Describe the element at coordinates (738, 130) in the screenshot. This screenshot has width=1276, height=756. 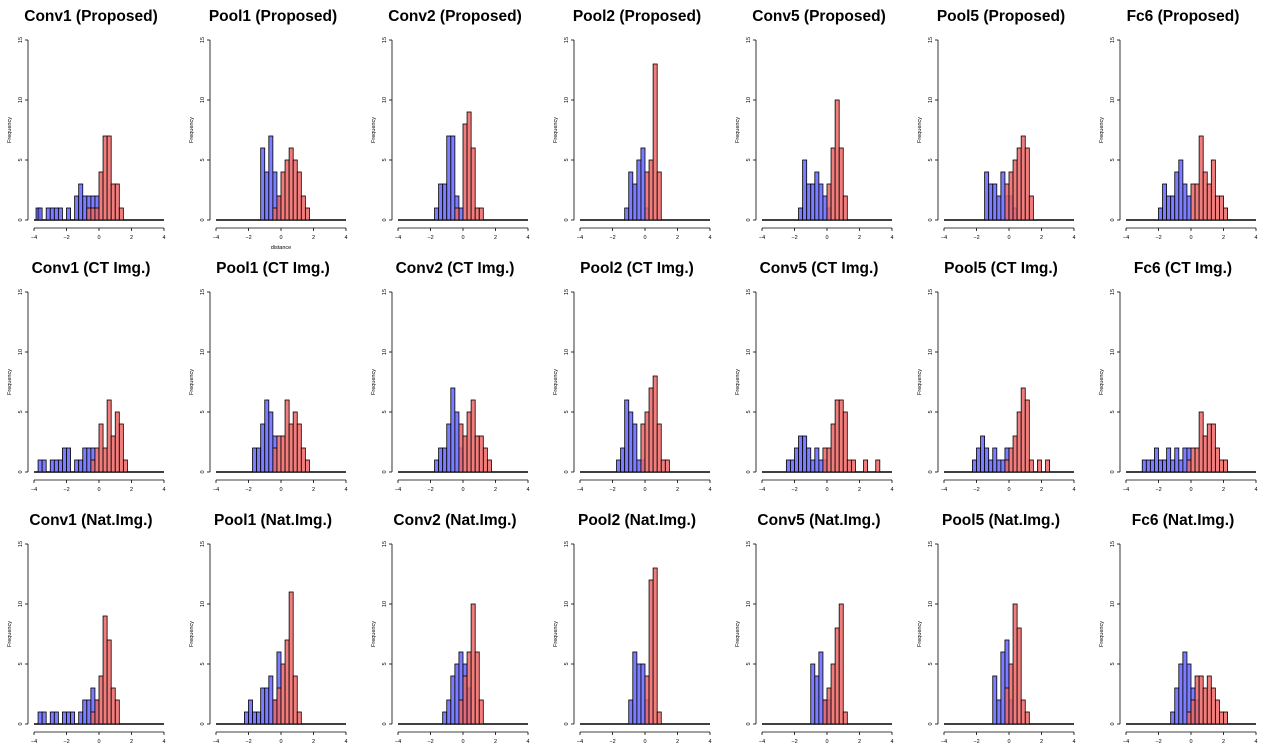
I see `y-axis-label: Frequency` at that location.